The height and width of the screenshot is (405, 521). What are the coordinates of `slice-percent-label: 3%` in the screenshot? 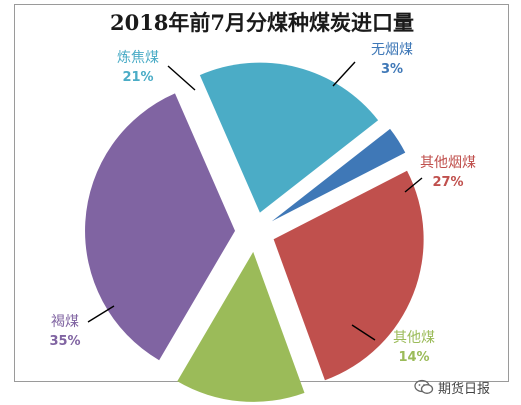 It's located at (392, 69).